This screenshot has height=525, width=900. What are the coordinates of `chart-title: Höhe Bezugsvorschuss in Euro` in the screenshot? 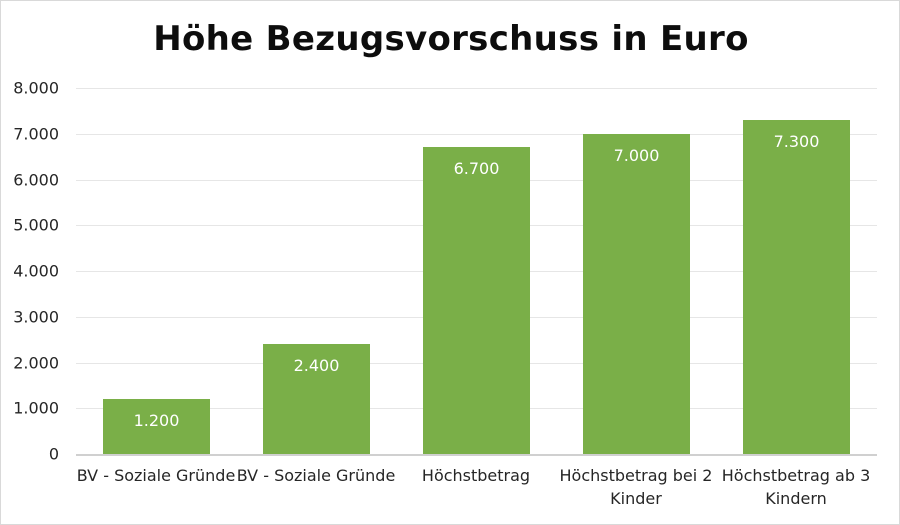 It's located at (451, 39).